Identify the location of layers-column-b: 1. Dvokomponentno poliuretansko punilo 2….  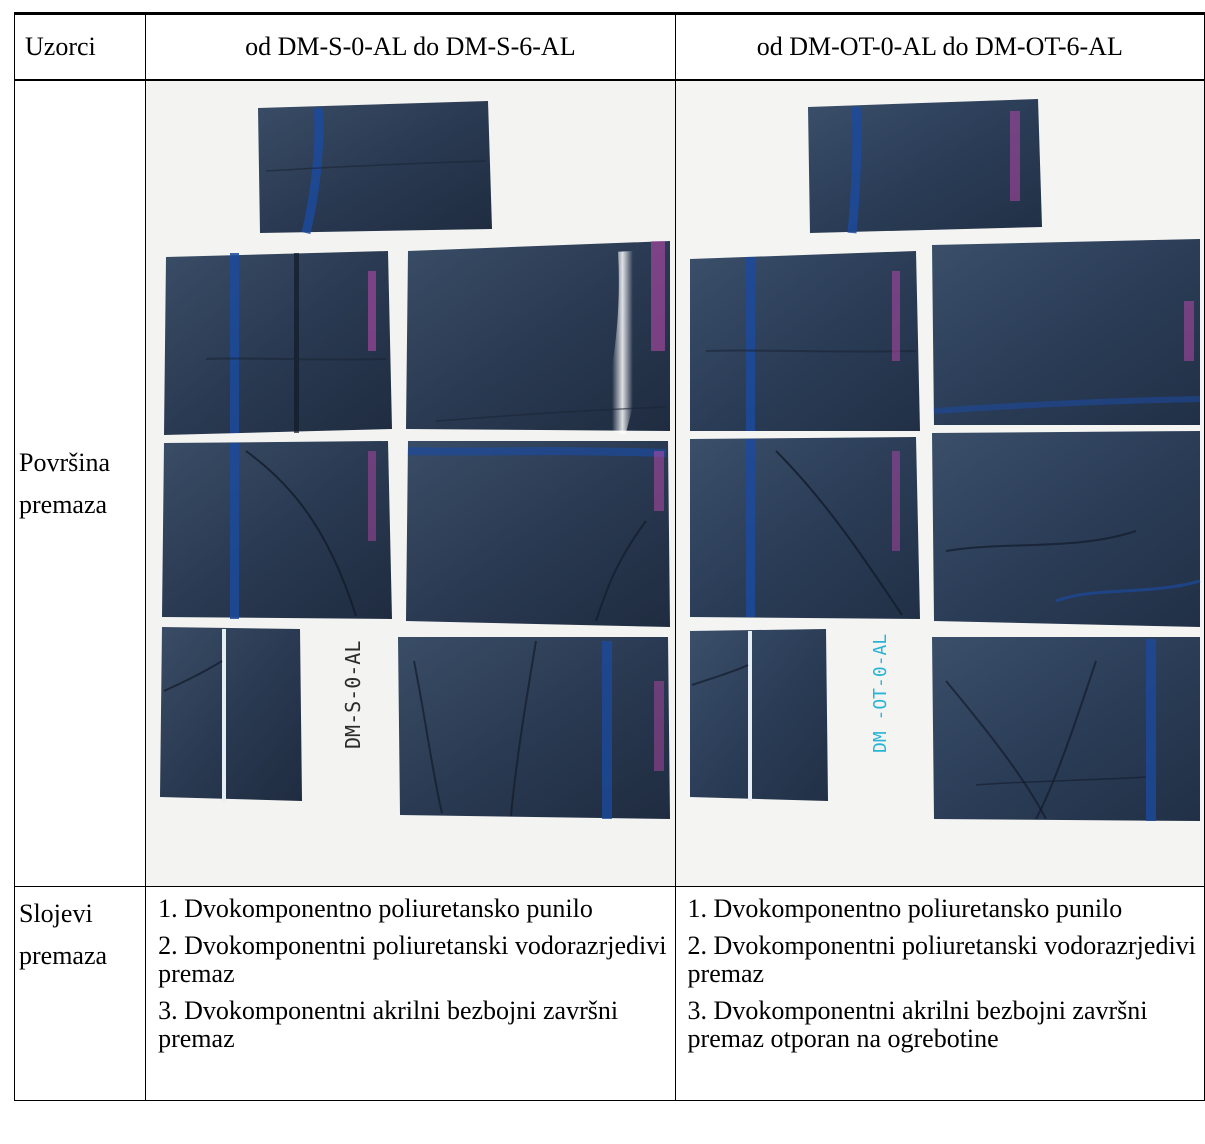
(939, 993).